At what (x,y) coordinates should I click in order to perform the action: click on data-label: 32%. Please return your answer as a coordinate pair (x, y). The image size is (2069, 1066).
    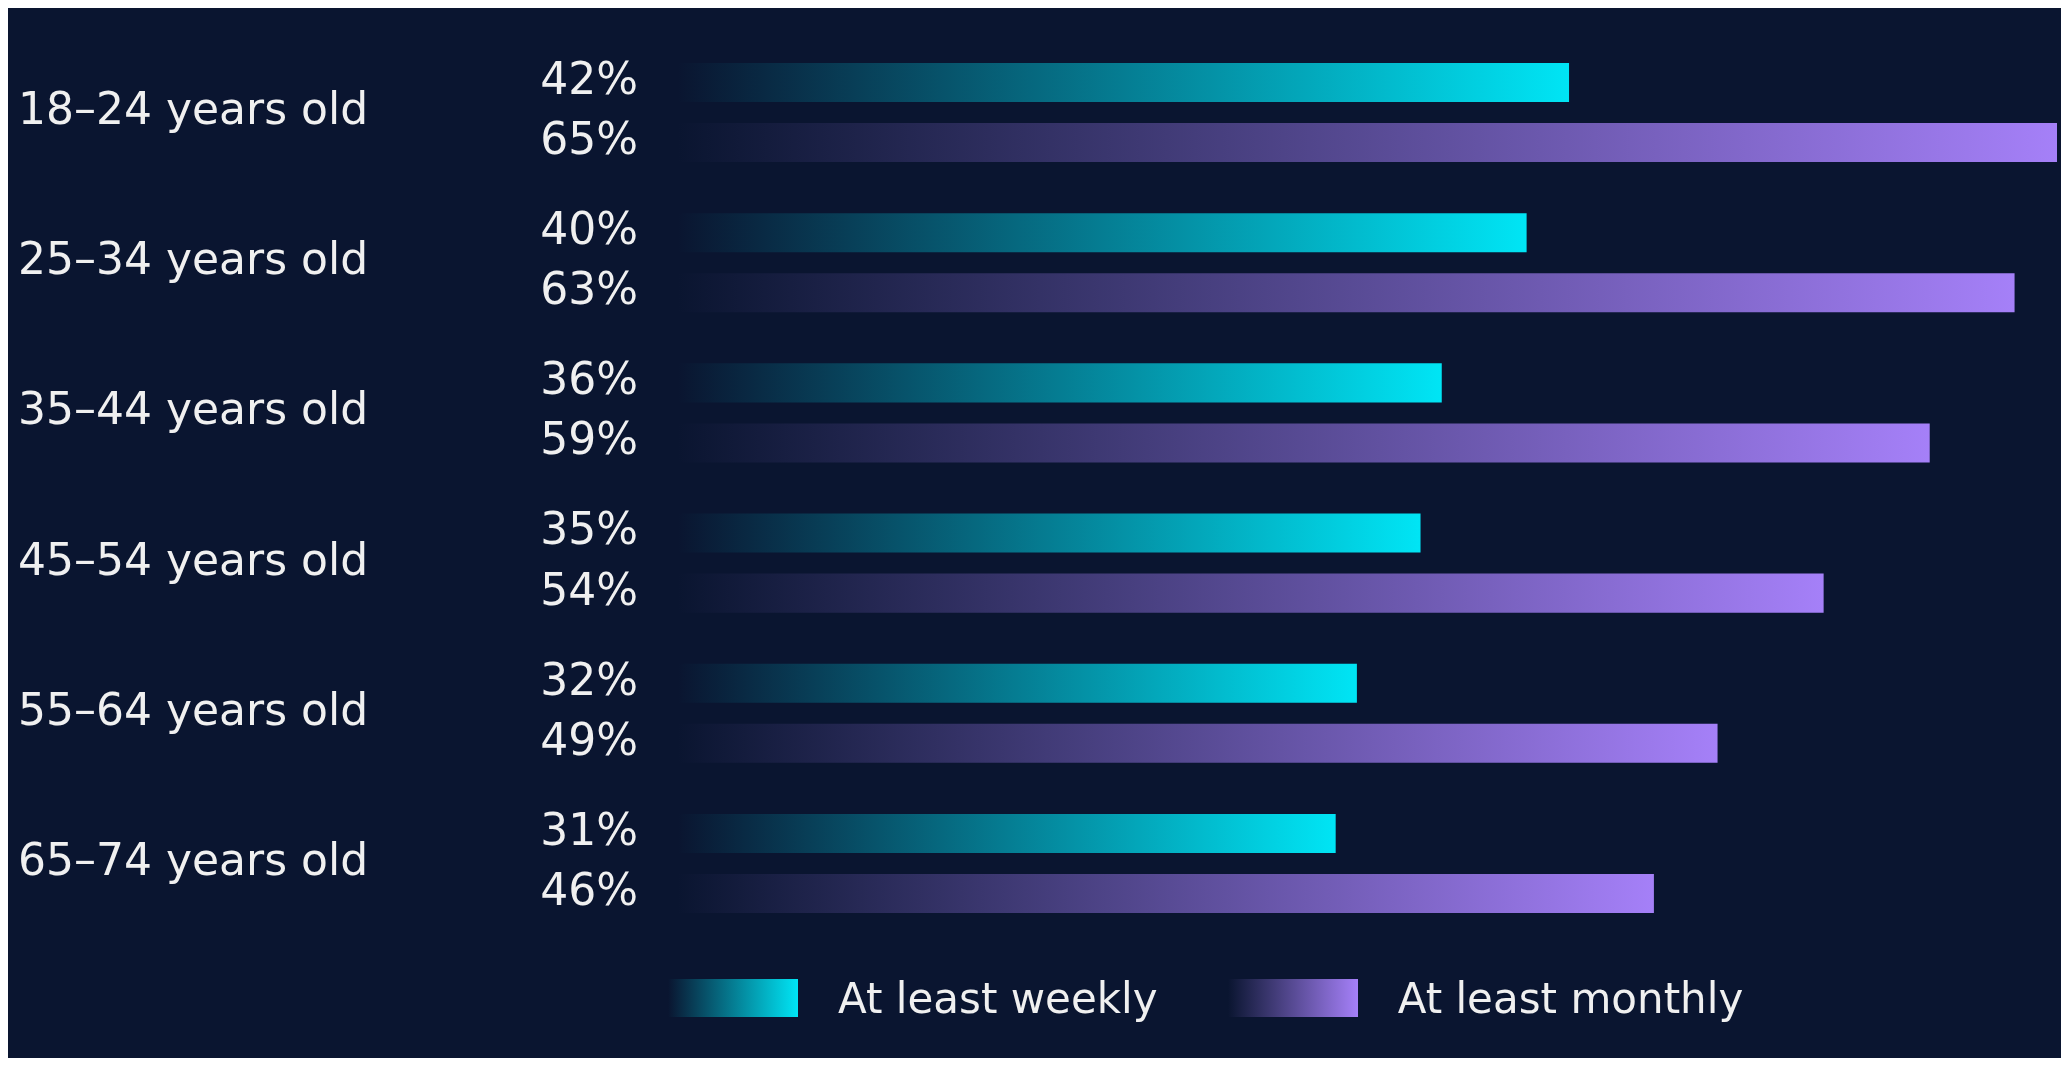
    Looking at the image, I should click on (589, 679).